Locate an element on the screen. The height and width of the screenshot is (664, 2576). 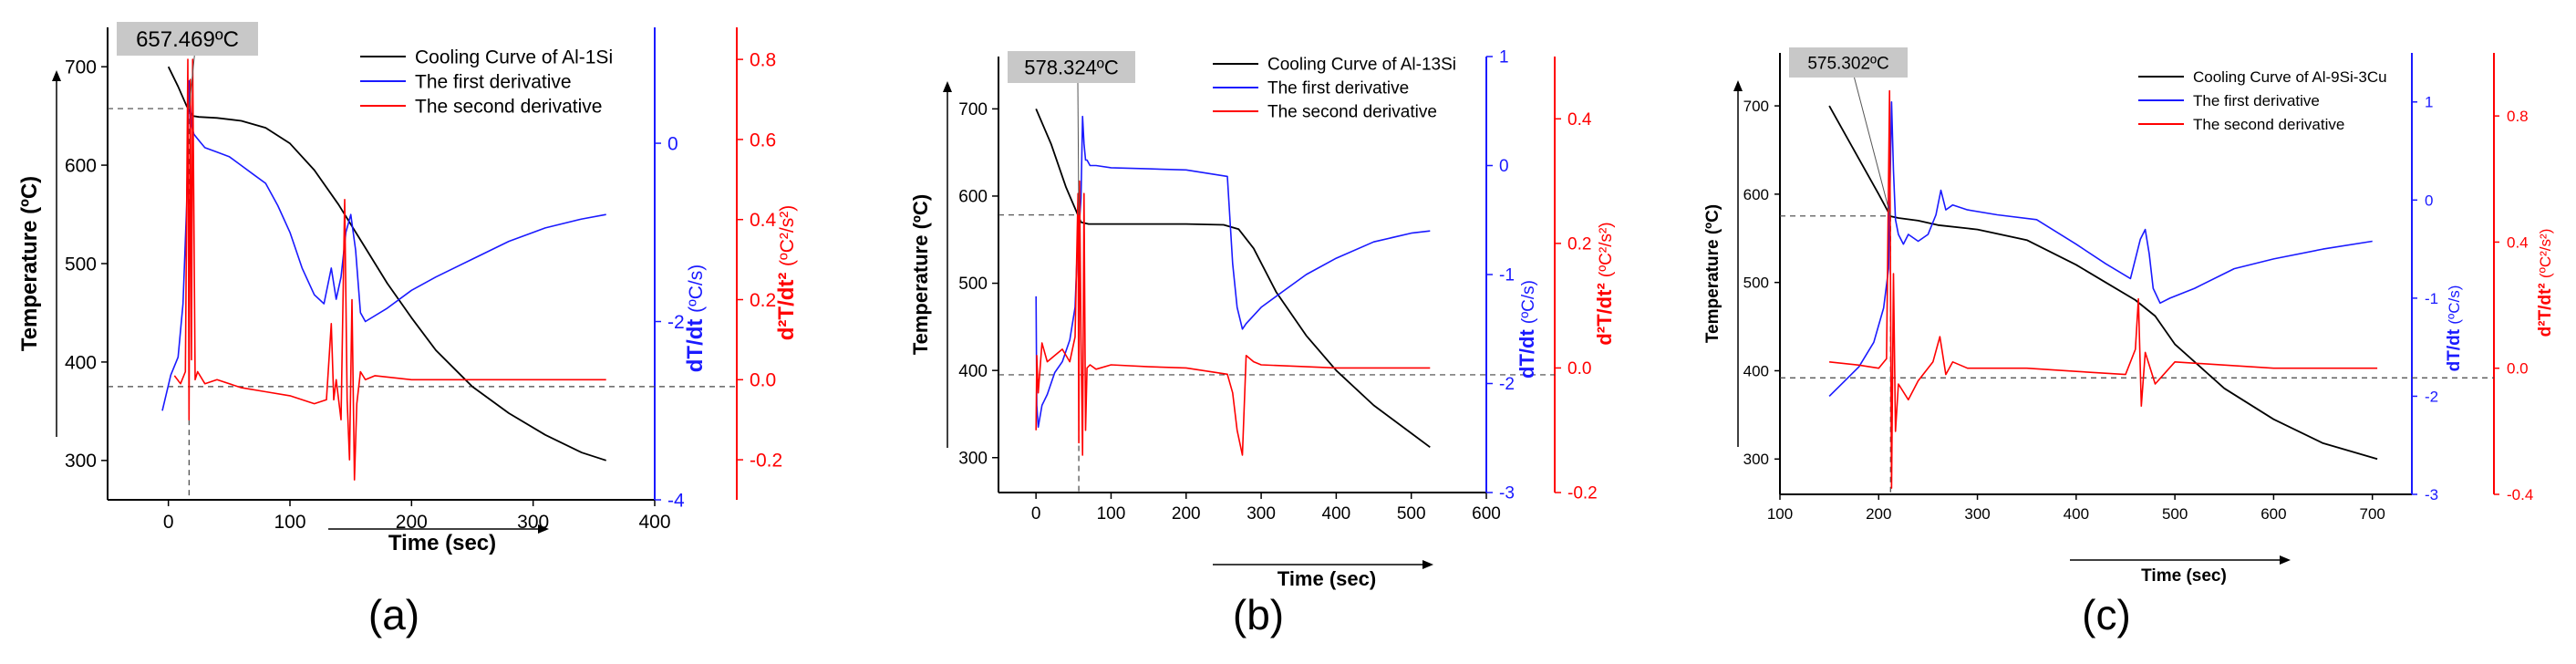
panel-label: (a) is located at coordinates (393, 615).